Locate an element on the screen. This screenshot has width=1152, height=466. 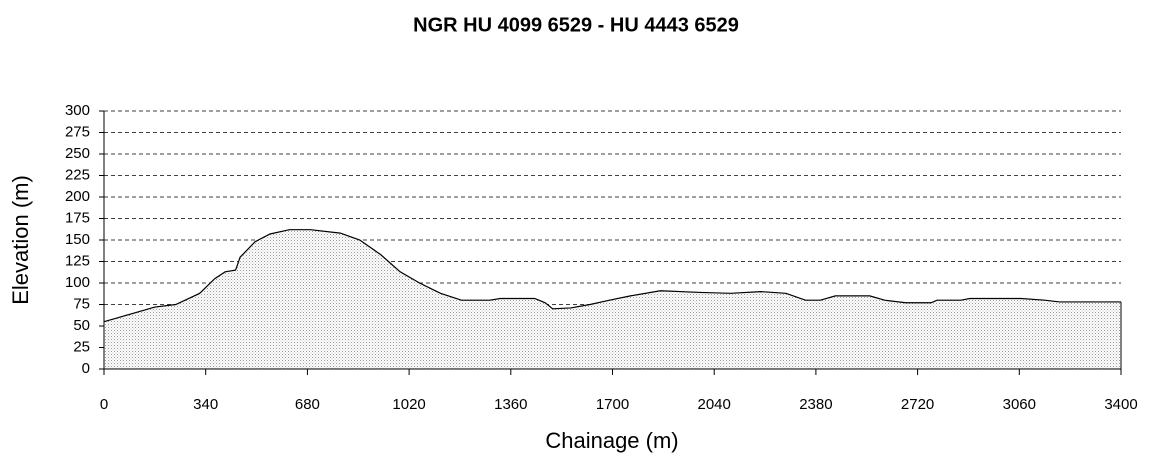
x-tick-label: 2040 is located at coordinates (714, 404).